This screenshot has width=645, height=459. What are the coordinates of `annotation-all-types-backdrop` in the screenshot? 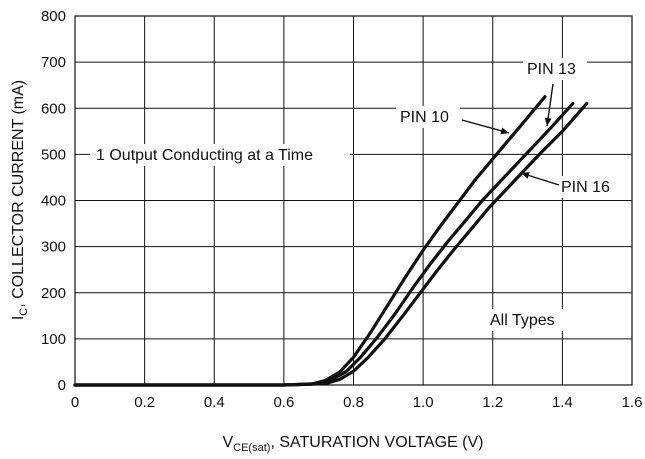 It's located at (526, 320).